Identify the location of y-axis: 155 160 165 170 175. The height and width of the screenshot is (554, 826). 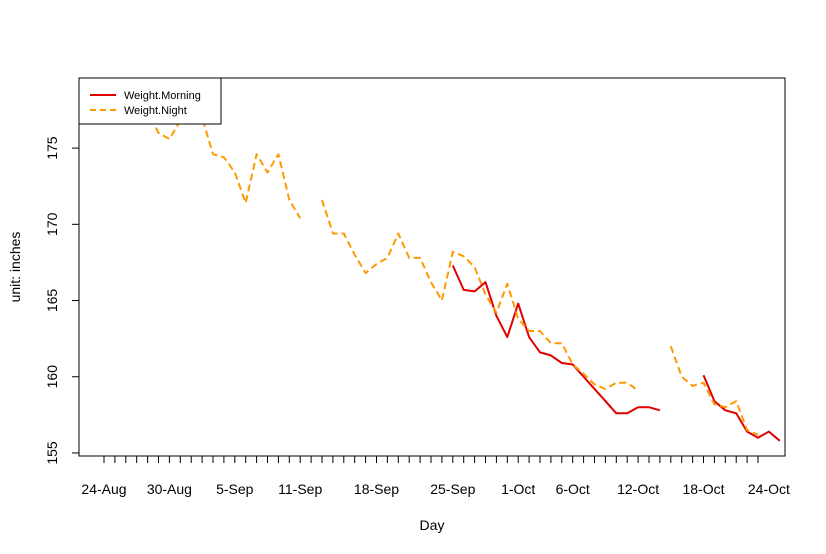
(61, 300).